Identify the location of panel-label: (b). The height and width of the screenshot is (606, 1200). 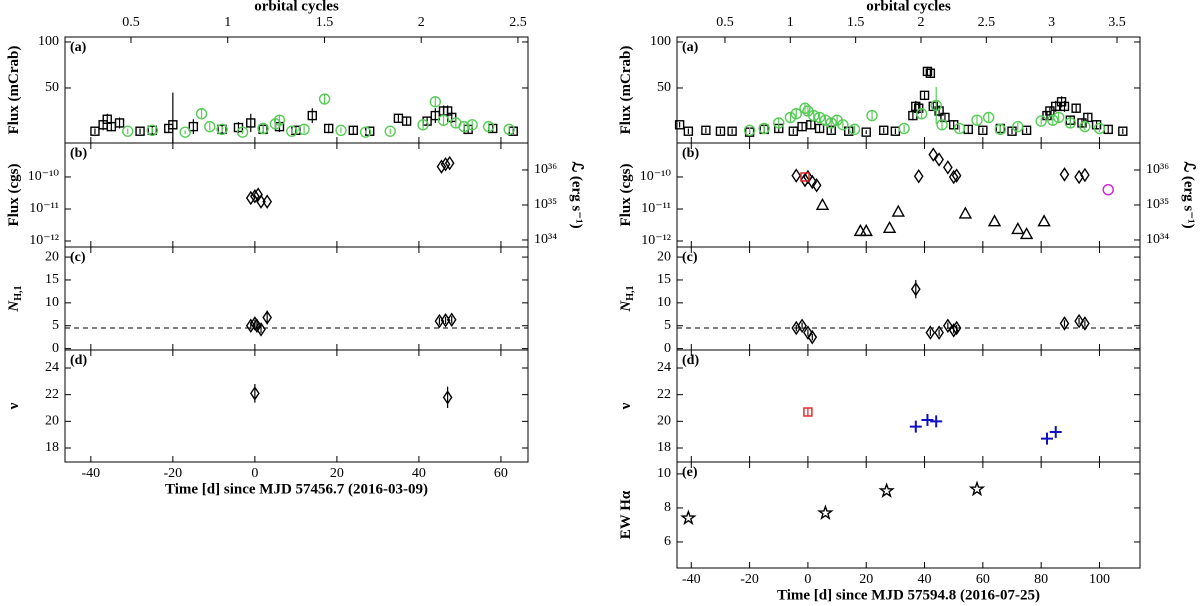
(78, 153).